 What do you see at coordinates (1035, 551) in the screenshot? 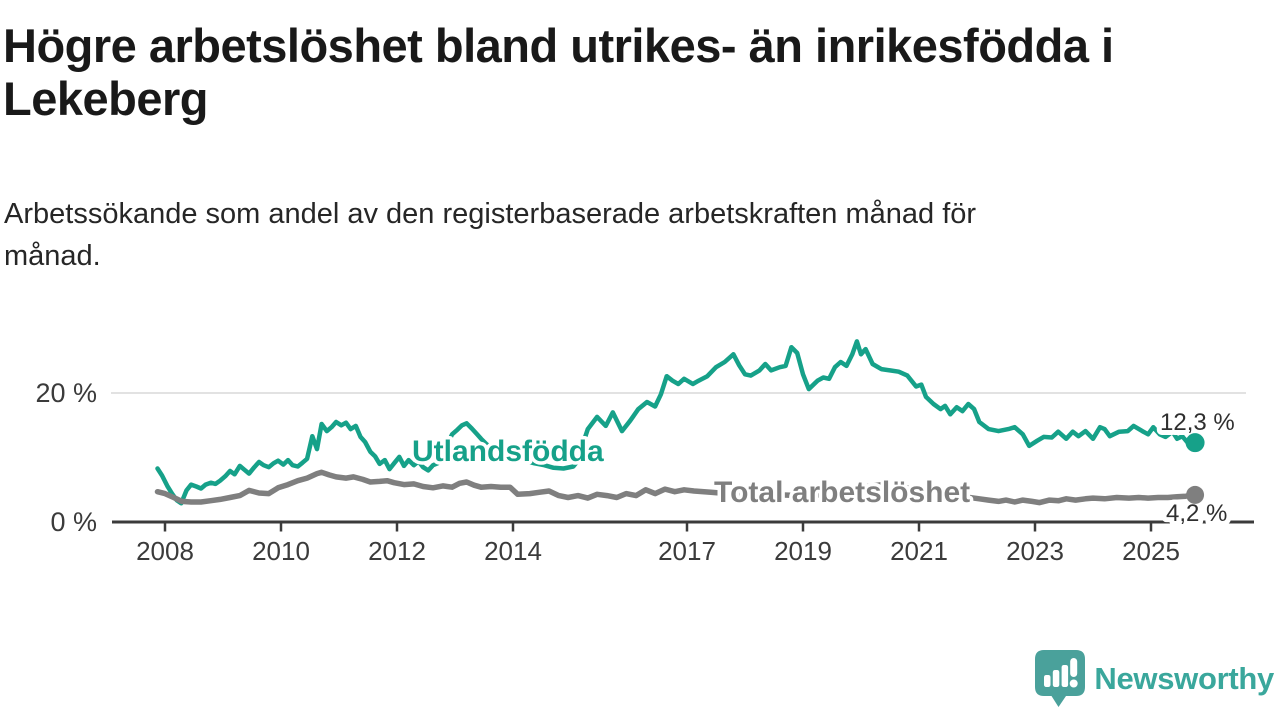
I see `x-tick-label-2023: 2023` at bounding box center [1035, 551].